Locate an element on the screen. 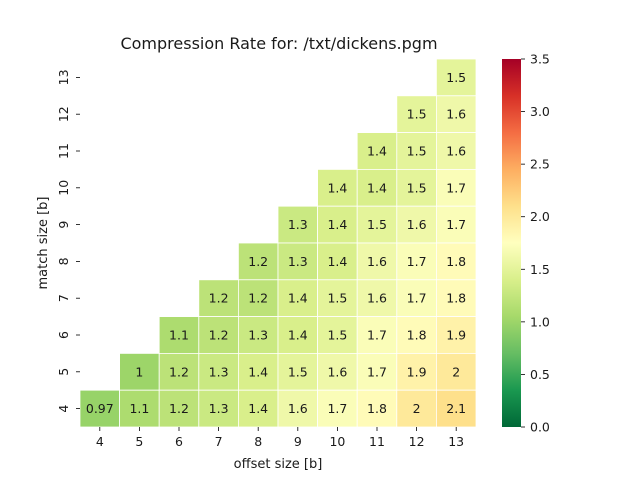  x-tick-label: 6 is located at coordinates (179, 441).